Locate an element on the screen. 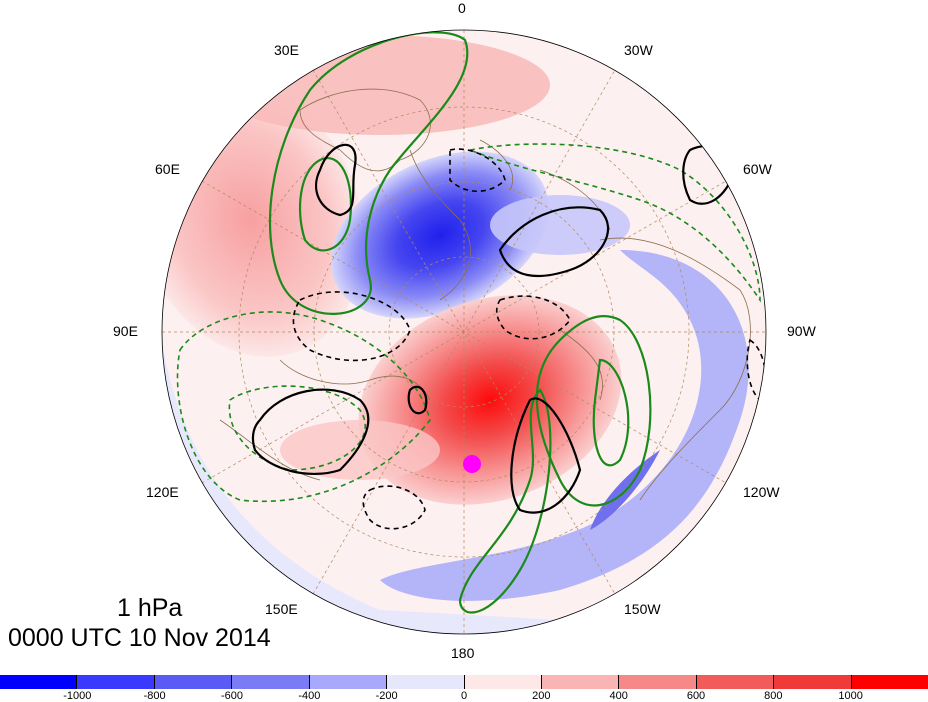  lon-label-120e: 120E is located at coordinates (162, 492).